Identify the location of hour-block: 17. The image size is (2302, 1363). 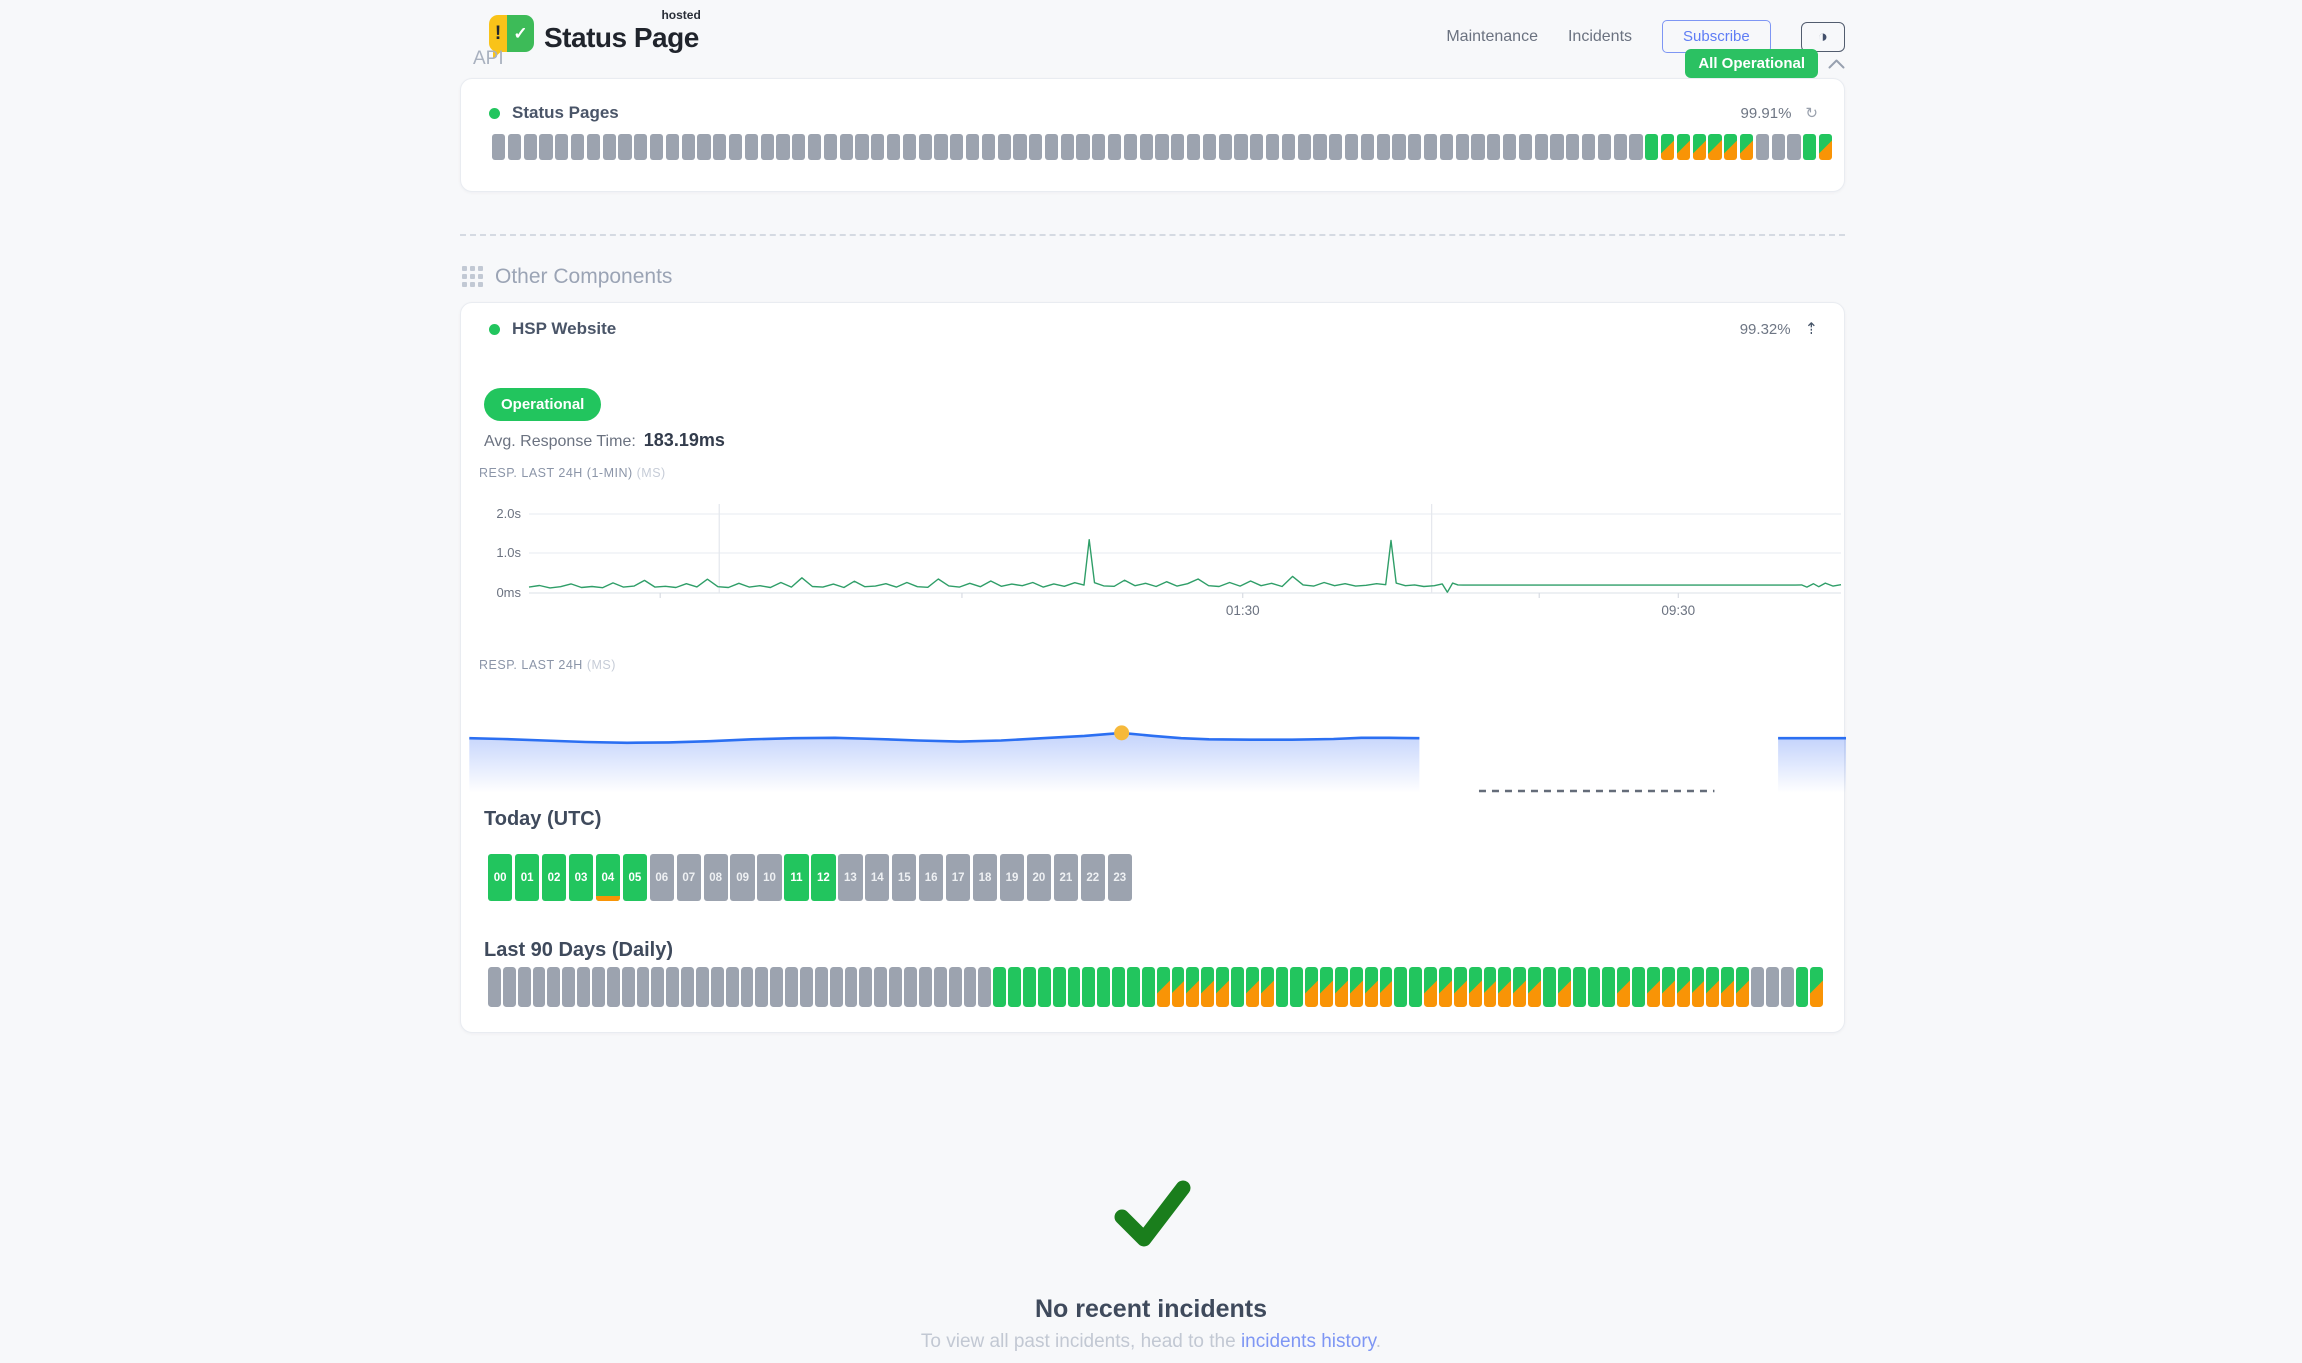
(958, 877).